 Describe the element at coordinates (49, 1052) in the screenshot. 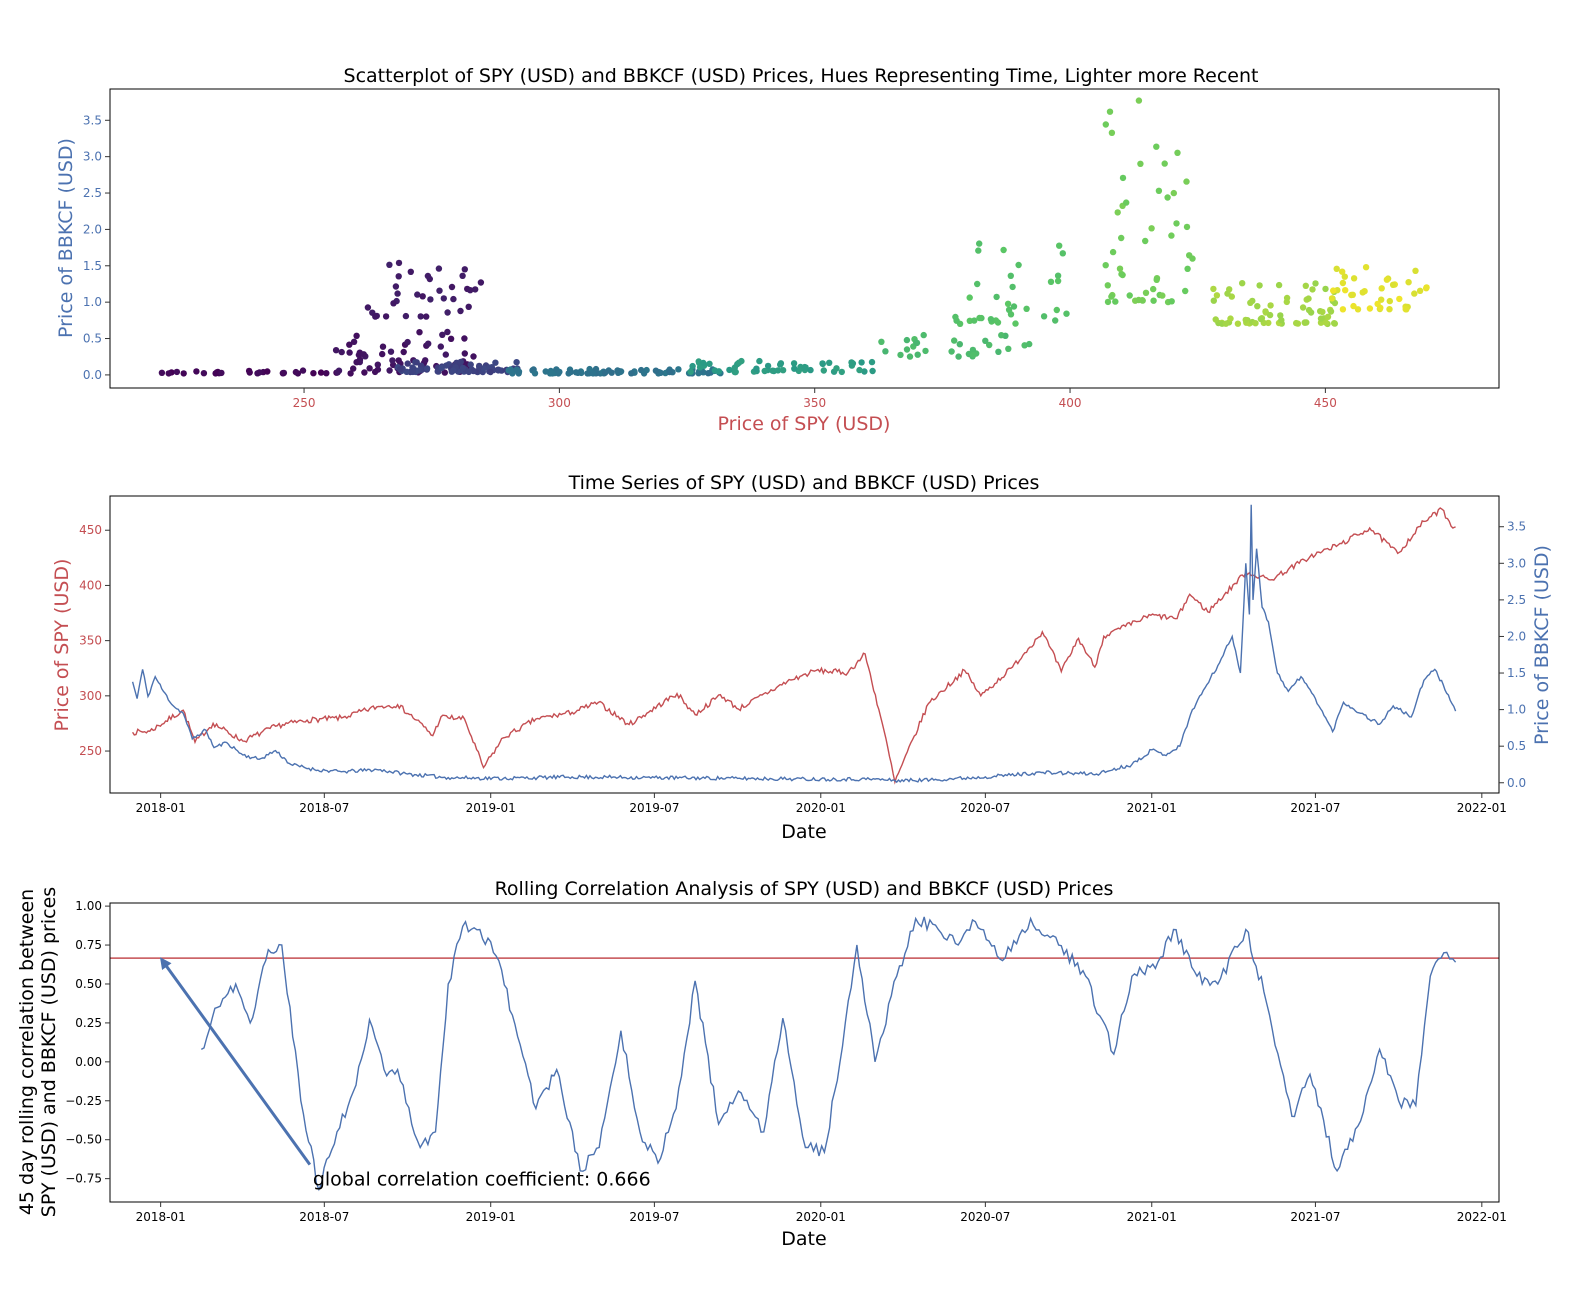

I see `correlation-y-axis-label-line2: SPY (USD) and BBKCF (USD) prices` at that location.